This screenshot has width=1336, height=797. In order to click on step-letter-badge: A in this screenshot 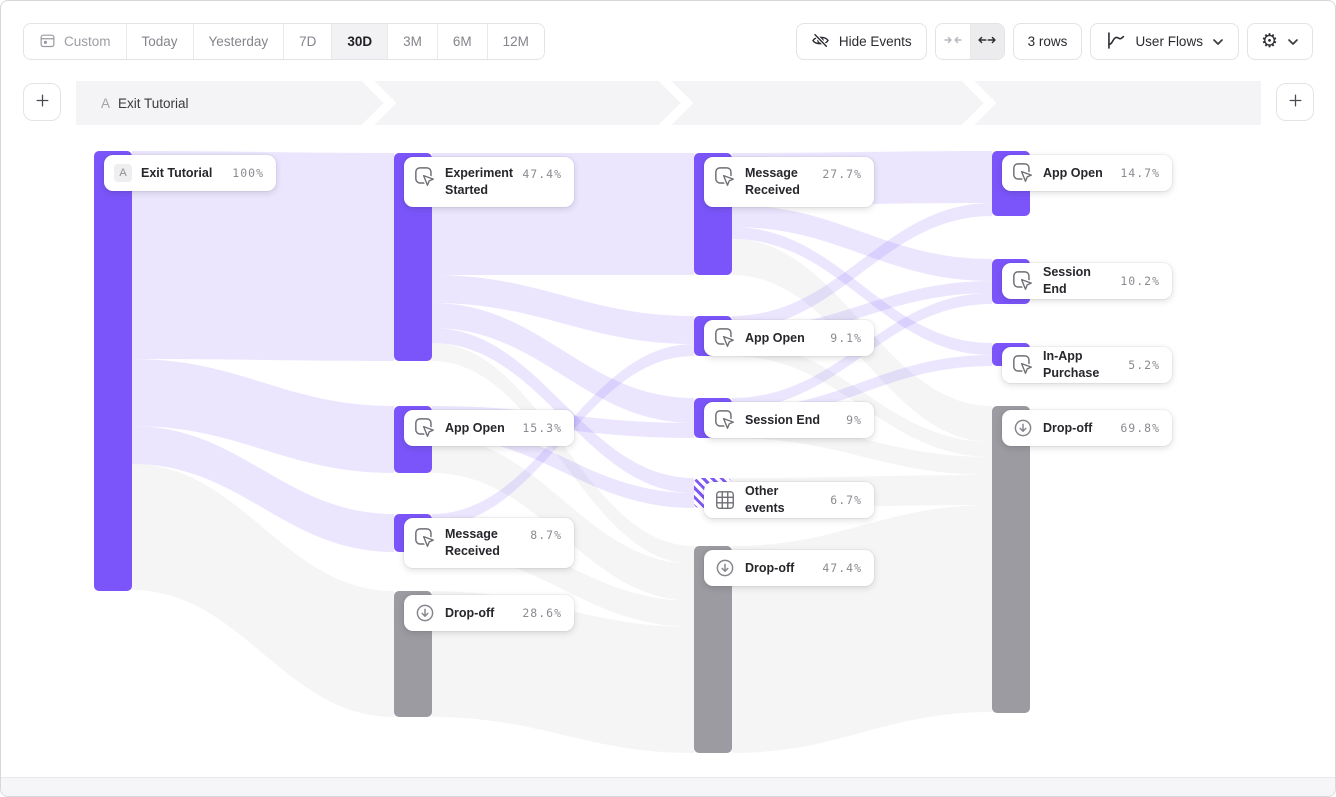, I will do `click(123, 173)`.